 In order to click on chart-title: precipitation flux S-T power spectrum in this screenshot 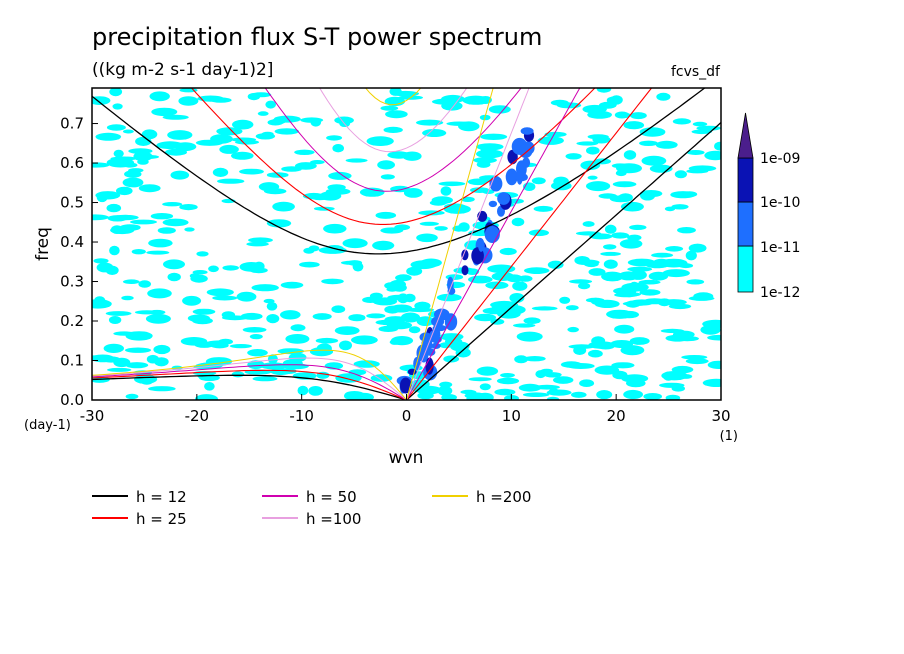, I will do `click(317, 37)`.